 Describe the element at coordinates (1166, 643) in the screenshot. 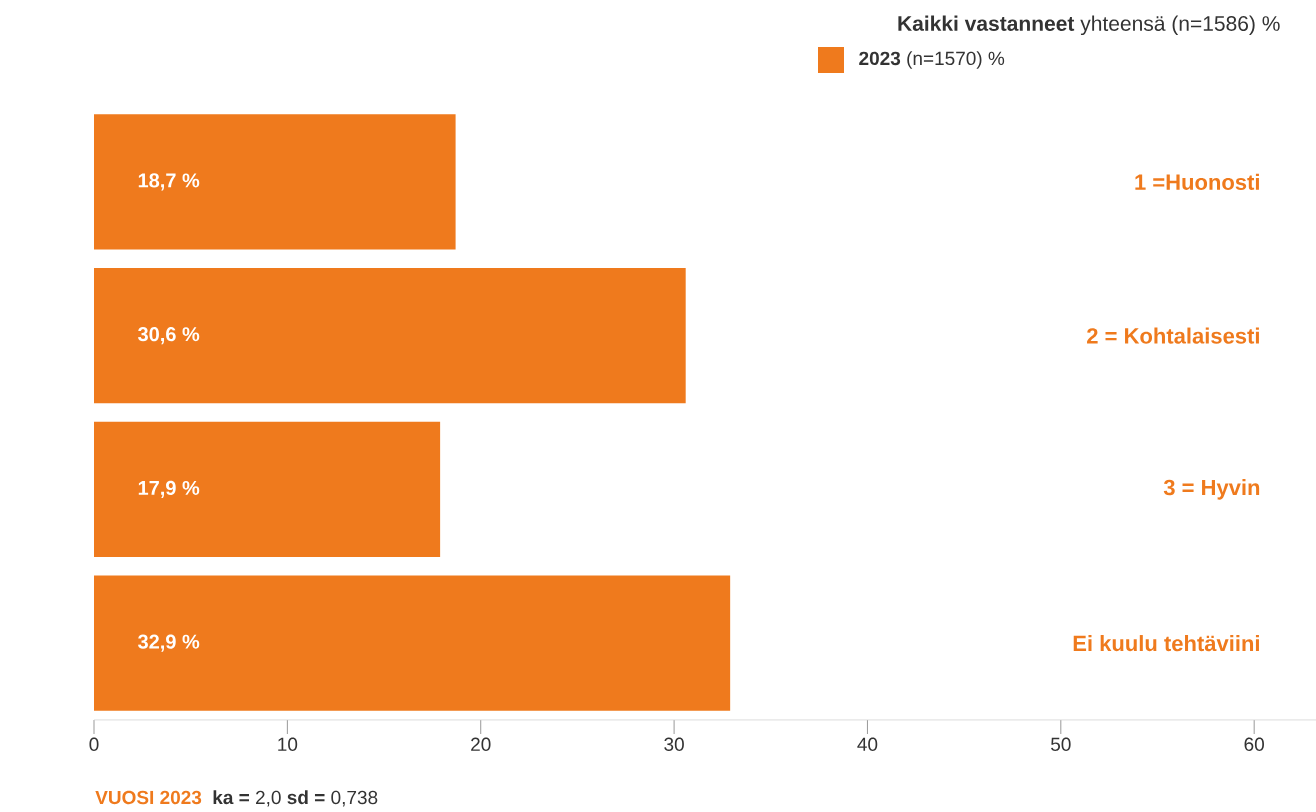

I see `y-tick-label: Ei kuulu tehtäviini` at that location.